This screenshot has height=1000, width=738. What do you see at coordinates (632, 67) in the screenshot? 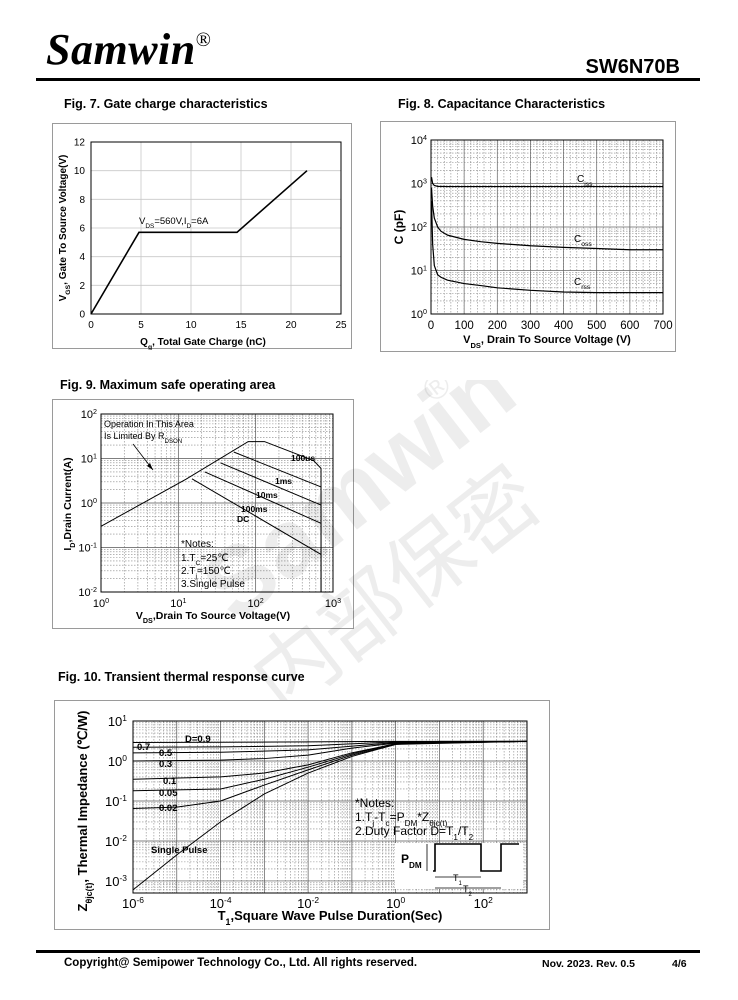
I see `part-number: SW6N70B` at bounding box center [632, 67].